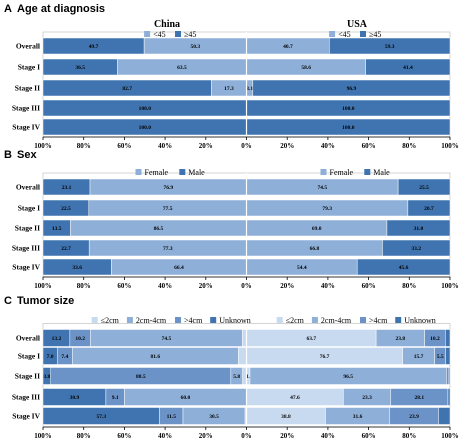 The image size is (474, 441). Describe the element at coordinates (27, 228) in the screenshot. I see `panel-b-row-label-2: Stage II` at that location.